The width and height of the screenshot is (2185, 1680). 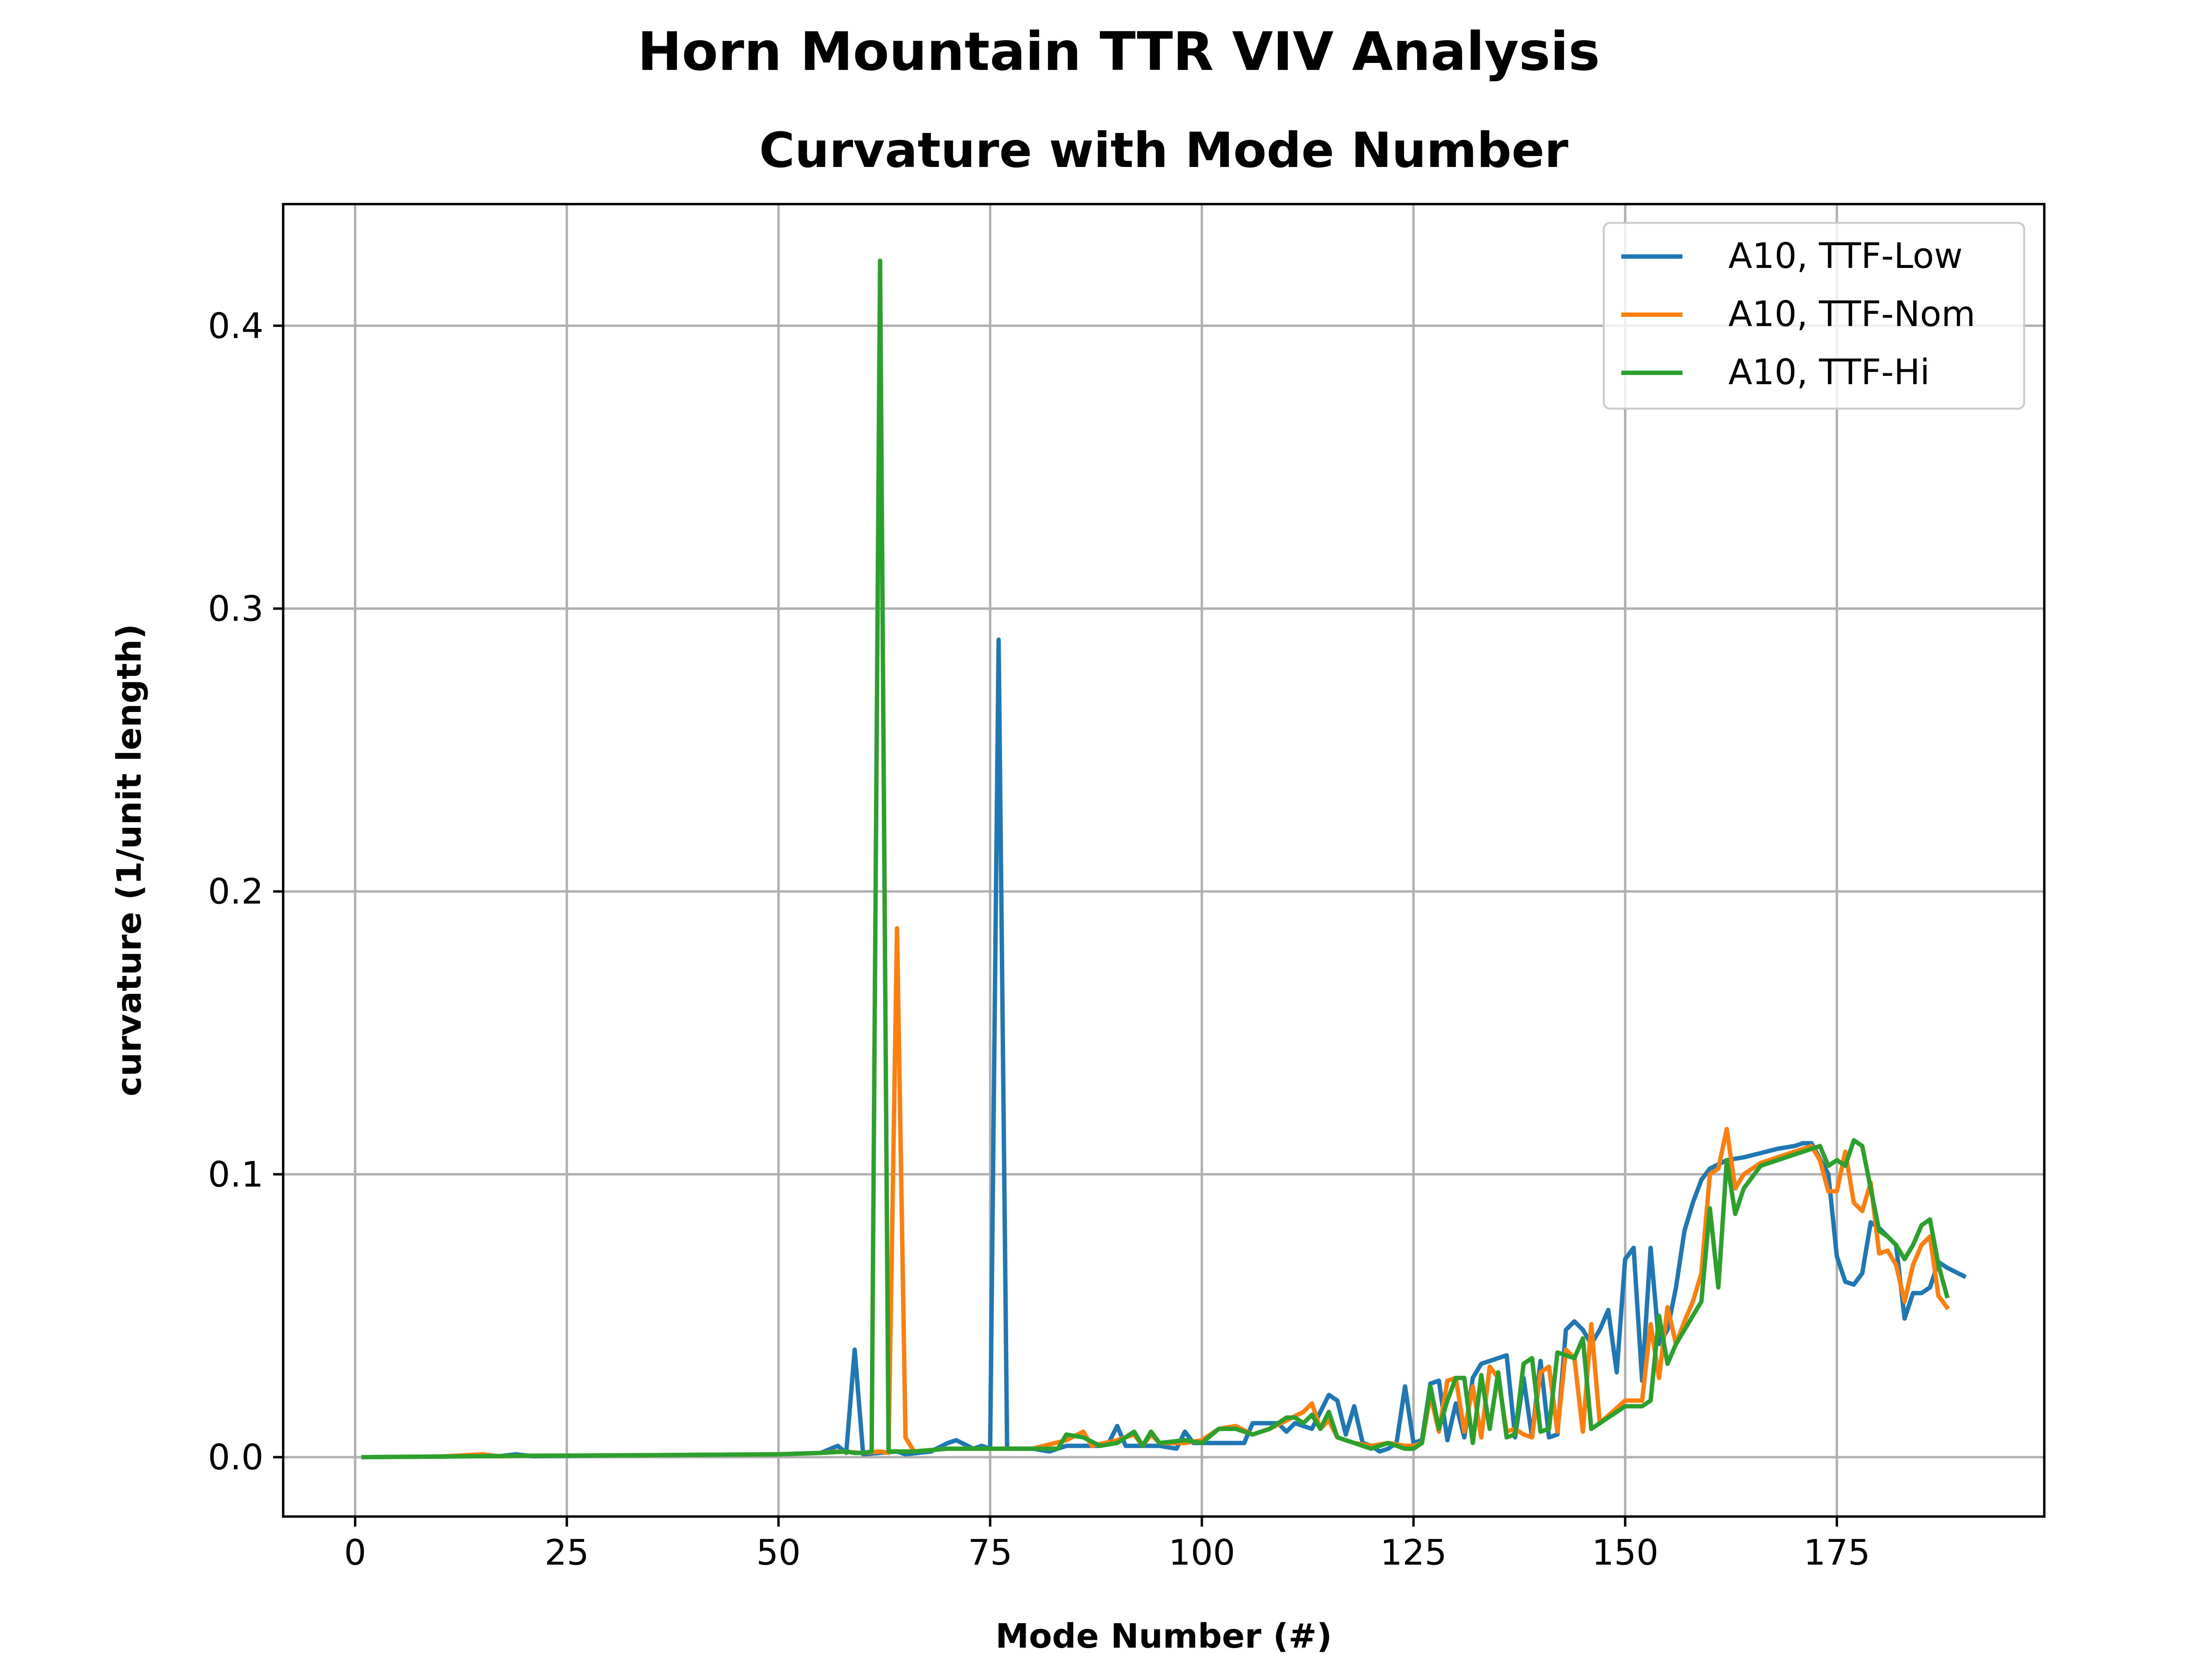 What do you see at coordinates (236, 608) in the screenshot?
I see `y-tick-label: 0.3` at bounding box center [236, 608].